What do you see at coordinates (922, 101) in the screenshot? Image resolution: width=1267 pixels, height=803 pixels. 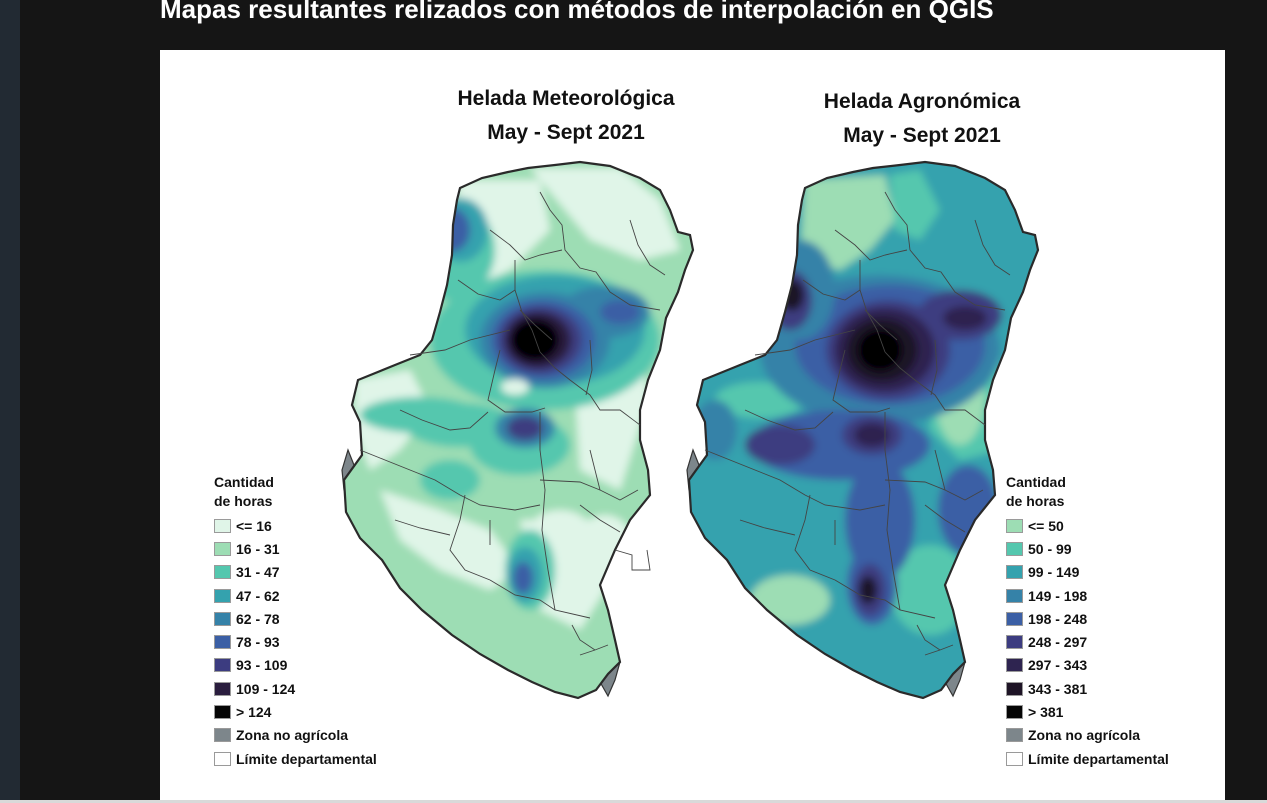 I see `map-title-line1: Helada Agronómica` at bounding box center [922, 101].